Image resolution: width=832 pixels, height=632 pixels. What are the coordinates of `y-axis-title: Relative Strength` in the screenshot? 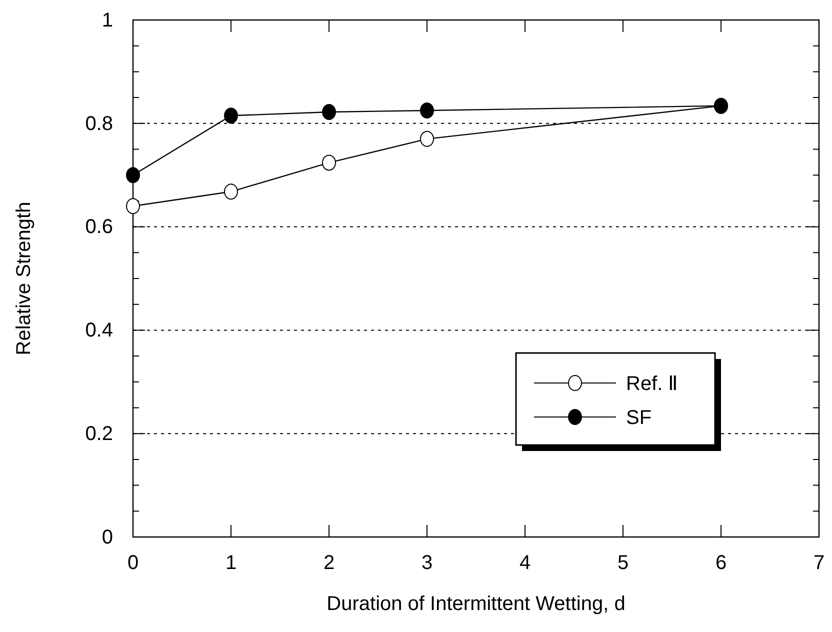 It's located at (24, 279).